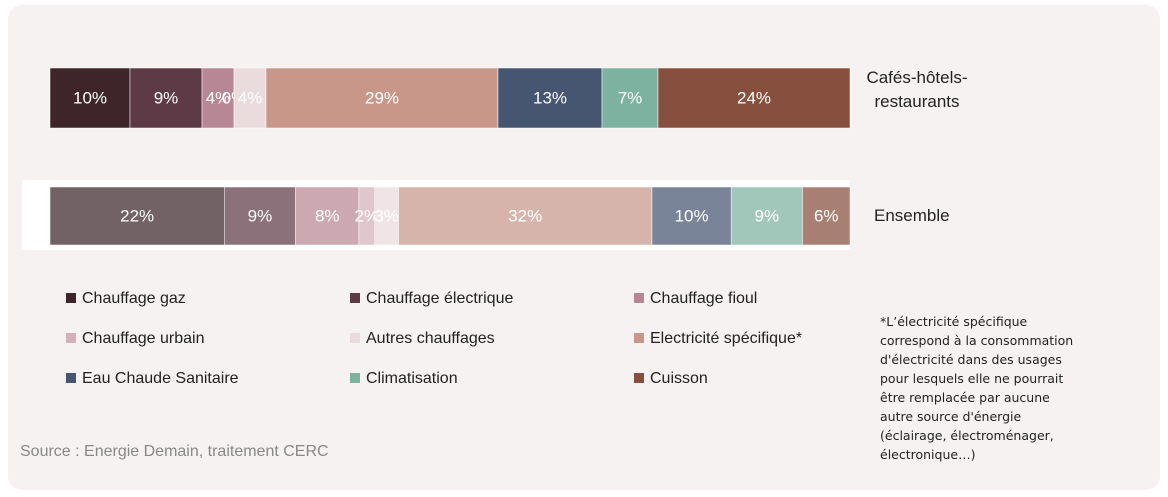 The image size is (1168, 497). I want to click on value-label: 22%, so click(137, 215).